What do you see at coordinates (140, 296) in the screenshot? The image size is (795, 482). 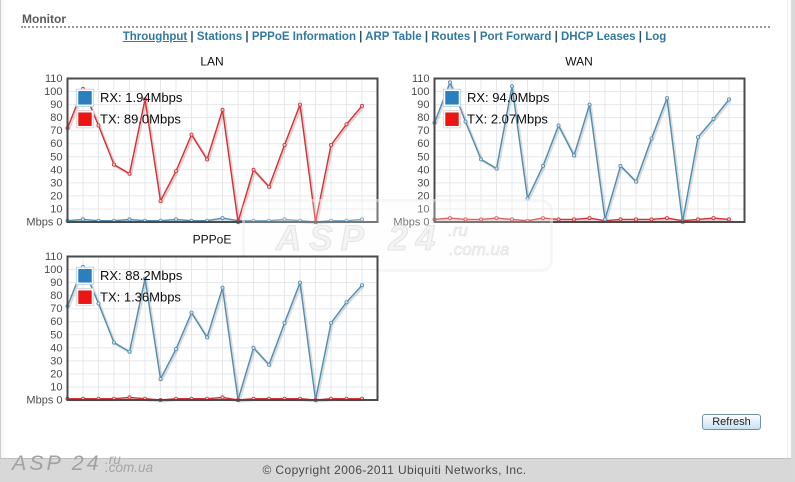 I see `svg-text: TX: 1.36Mbps` at bounding box center [140, 296].